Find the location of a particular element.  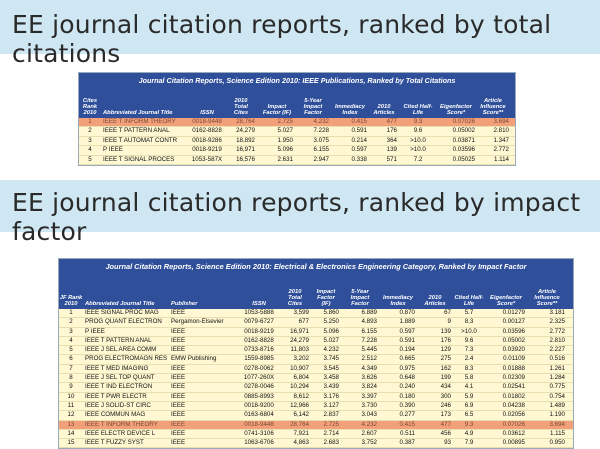

table-cell: 1.261 is located at coordinates (557, 368).